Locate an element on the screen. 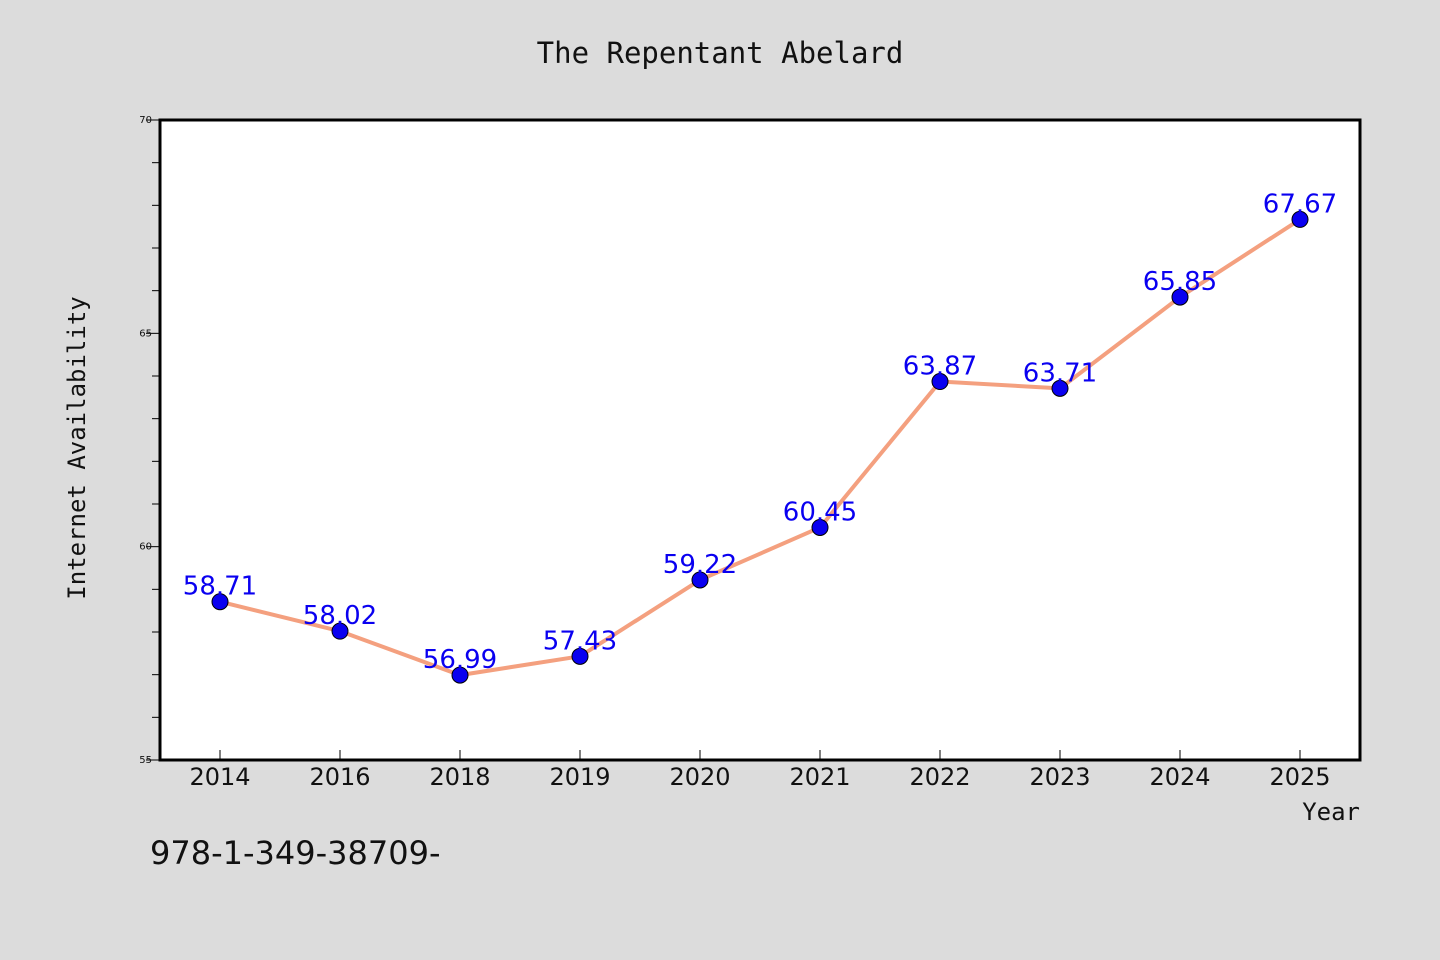 The image size is (1440, 960). data-label: 67.67 is located at coordinates (1300, 204).